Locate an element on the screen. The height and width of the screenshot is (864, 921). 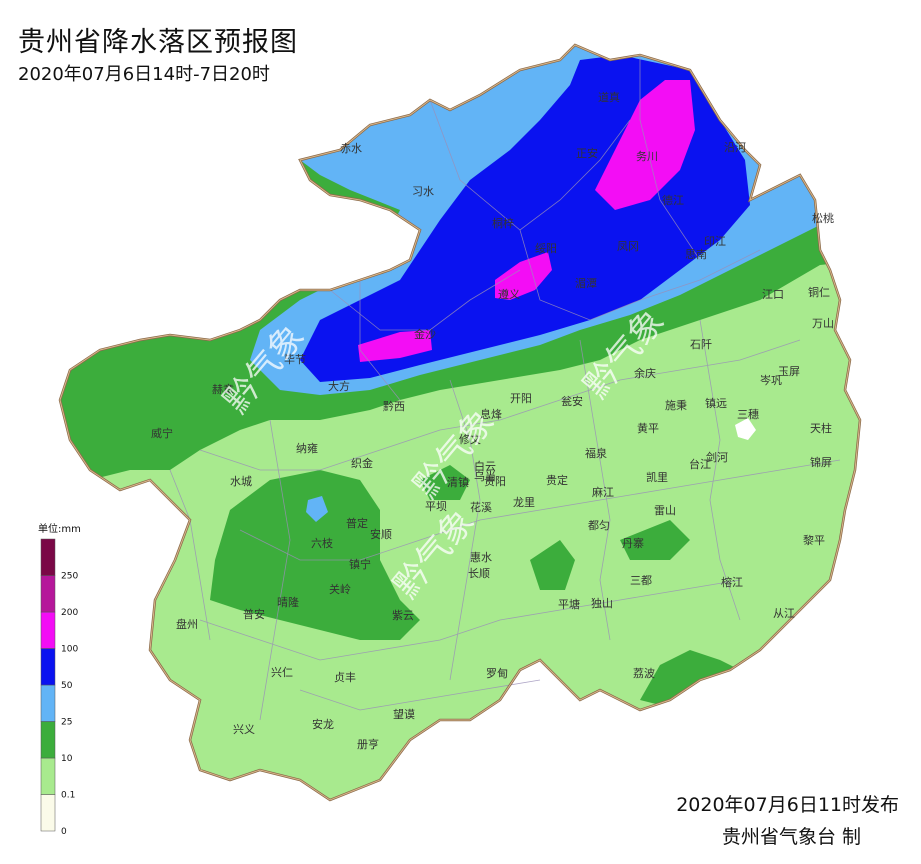
city-label: 赫章 is located at coordinates (223, 389).